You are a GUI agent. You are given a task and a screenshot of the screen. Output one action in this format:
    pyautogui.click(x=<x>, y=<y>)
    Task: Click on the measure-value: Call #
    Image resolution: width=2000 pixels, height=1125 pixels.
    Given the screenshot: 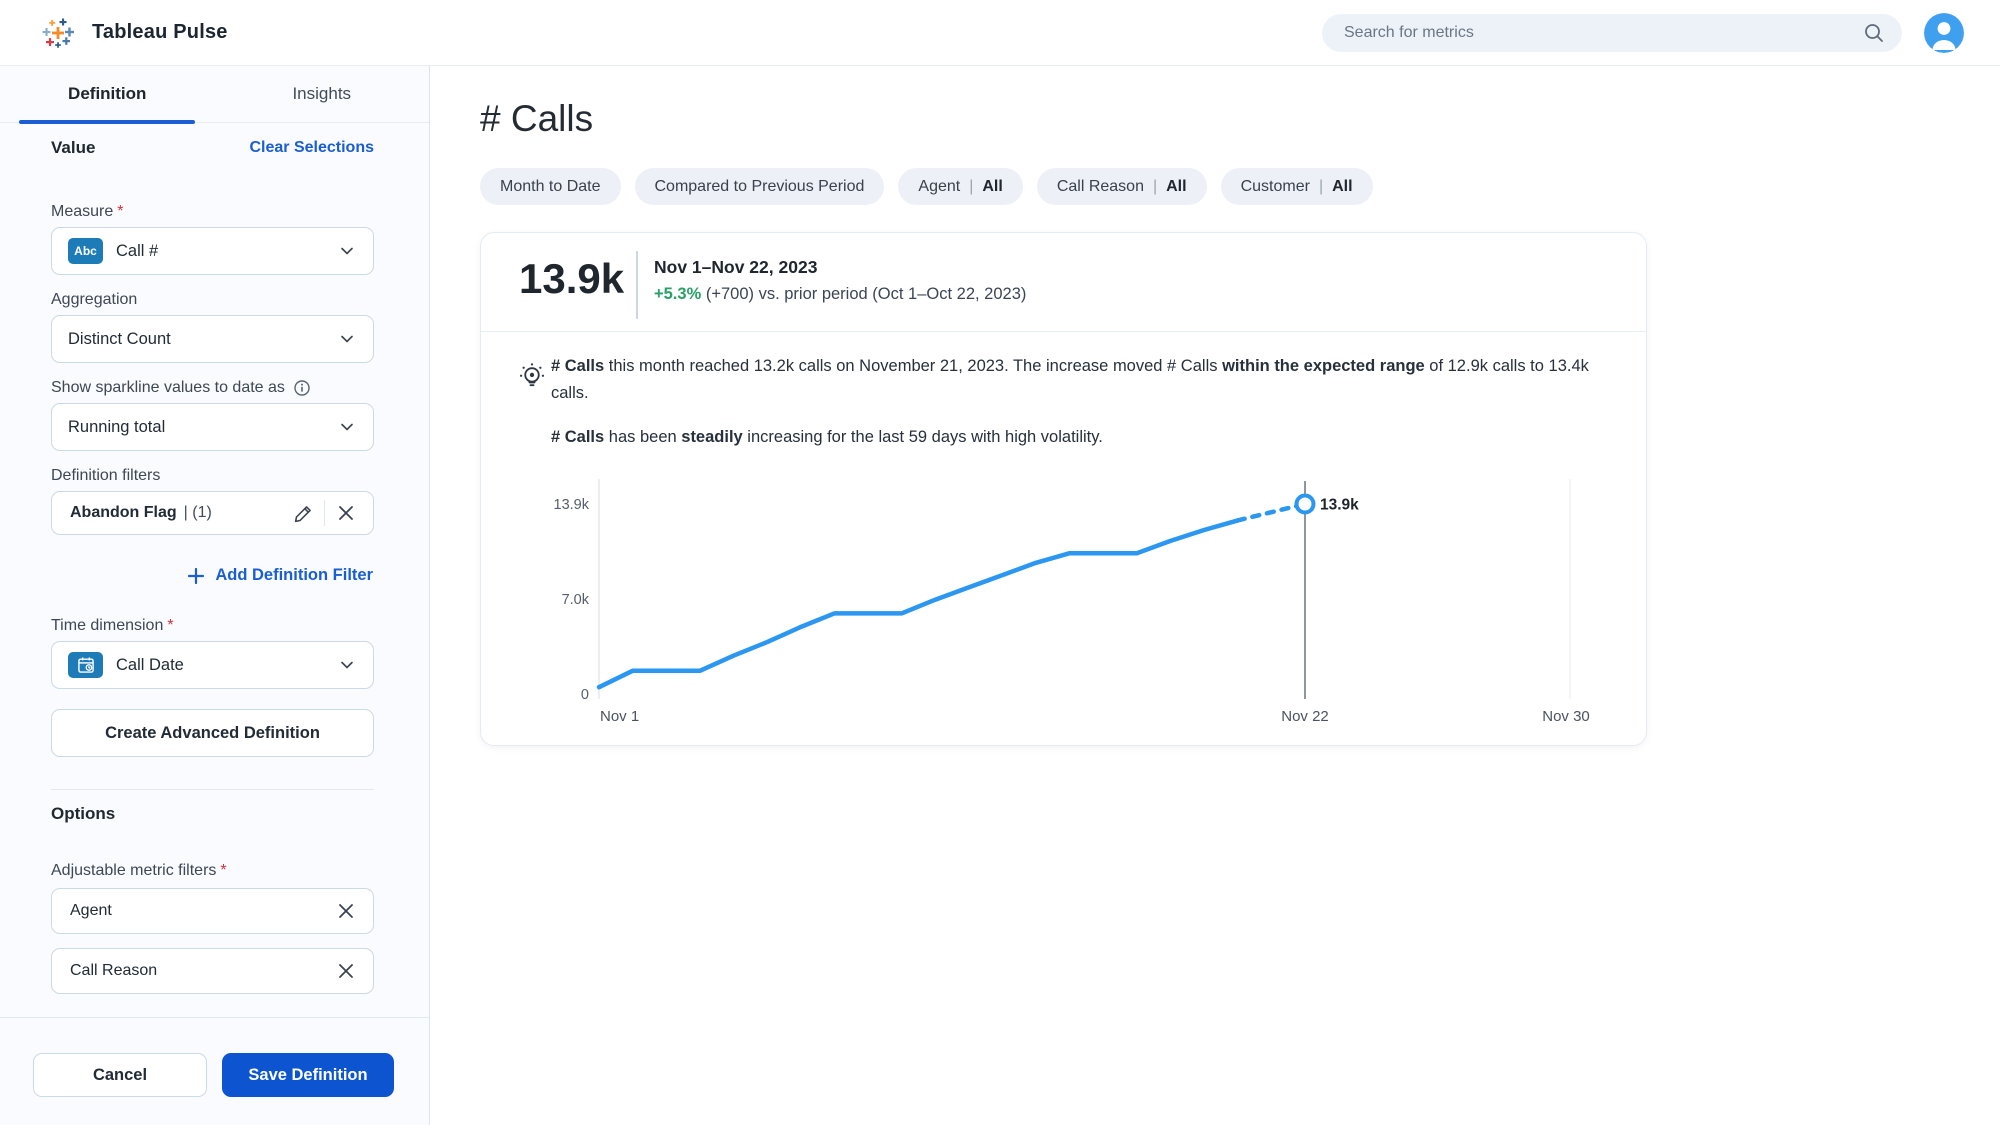 What is the action you would take?
    pyautogui.click(x=137, y=250)
    